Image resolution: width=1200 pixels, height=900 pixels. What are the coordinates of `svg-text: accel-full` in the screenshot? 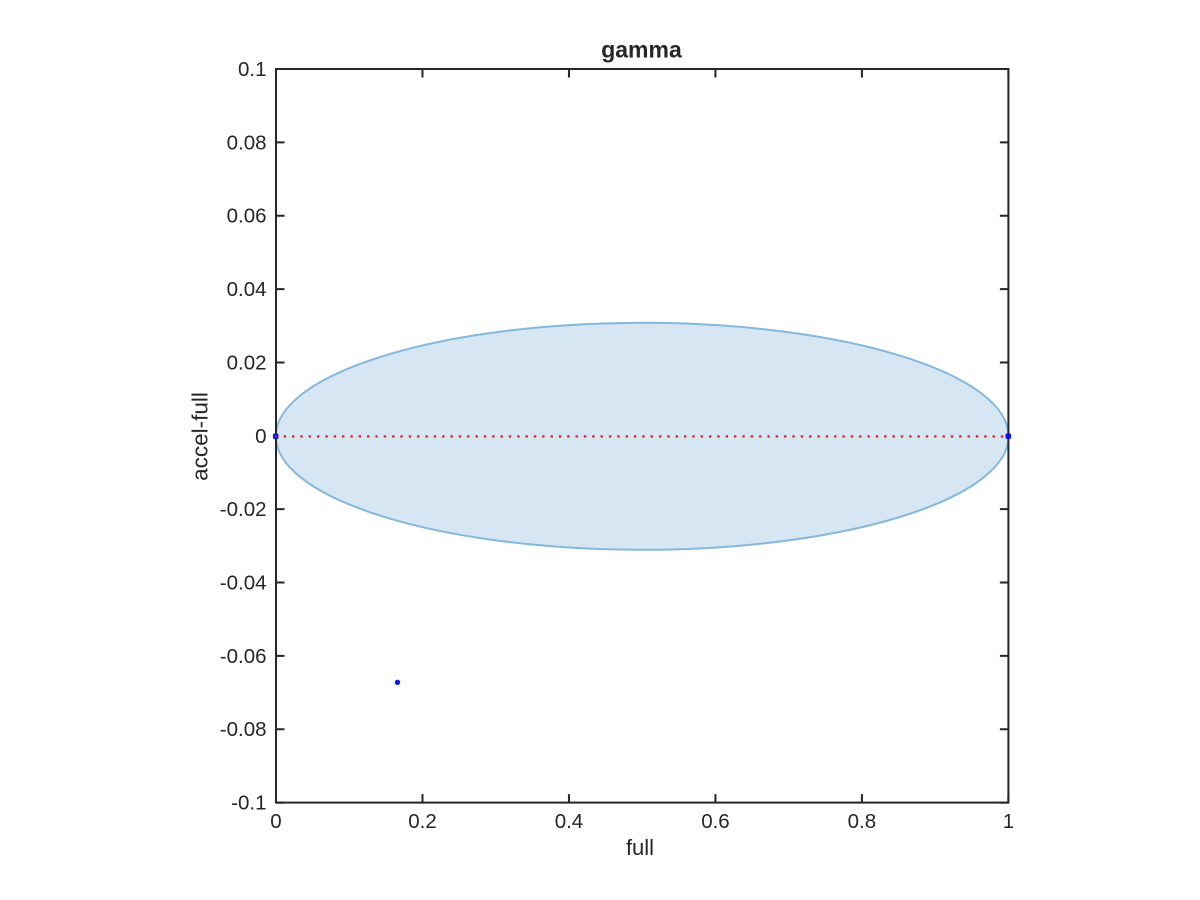 It's located at (200, 436).